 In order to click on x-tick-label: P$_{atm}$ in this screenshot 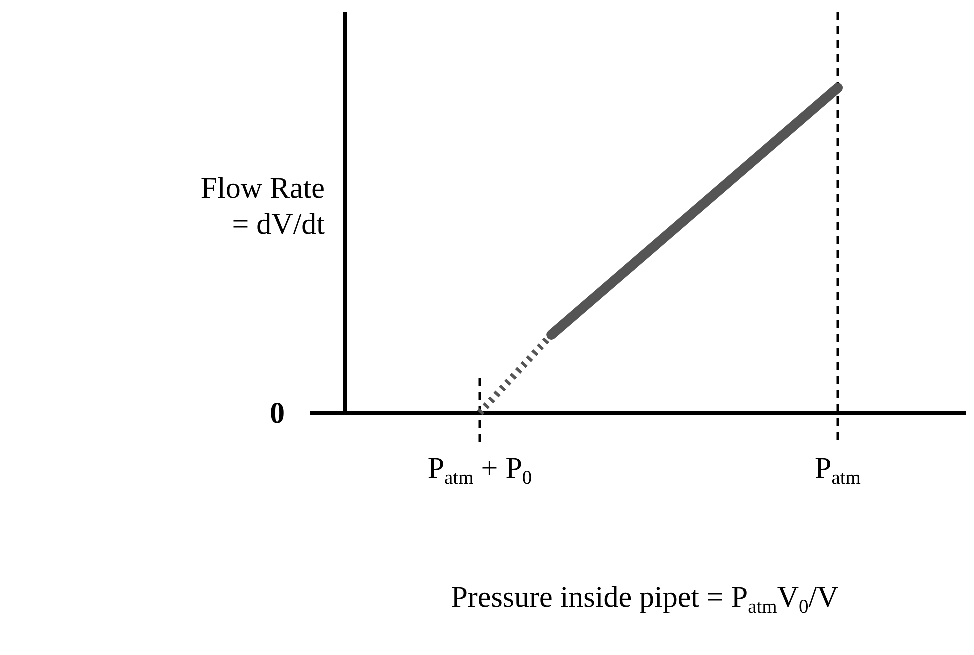, I will do `click(838, 470)`.